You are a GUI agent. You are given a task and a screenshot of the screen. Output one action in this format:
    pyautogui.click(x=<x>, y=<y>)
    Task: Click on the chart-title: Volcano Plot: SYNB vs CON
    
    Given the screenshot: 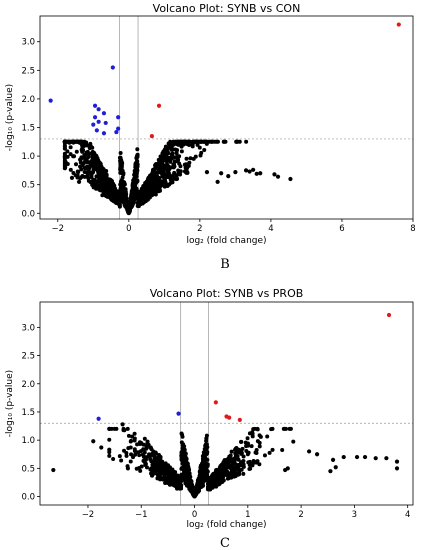 What is the action you would take?
    pyautogui.click(x=227, y=8)
    